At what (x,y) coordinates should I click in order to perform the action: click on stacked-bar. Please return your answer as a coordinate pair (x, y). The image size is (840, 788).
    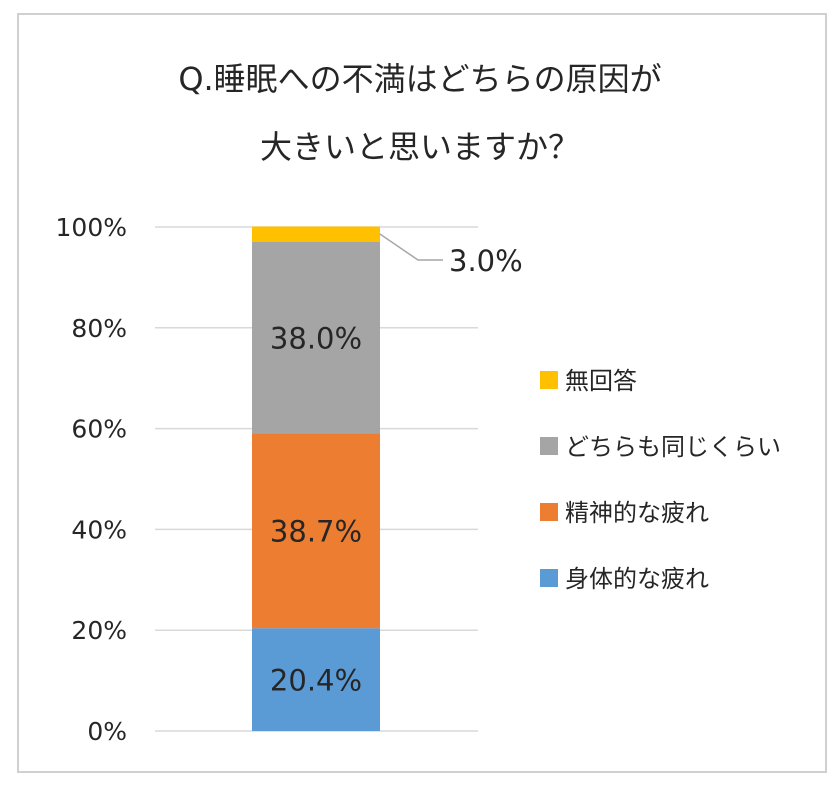
    Looking at the image, I should click on (316, 478).